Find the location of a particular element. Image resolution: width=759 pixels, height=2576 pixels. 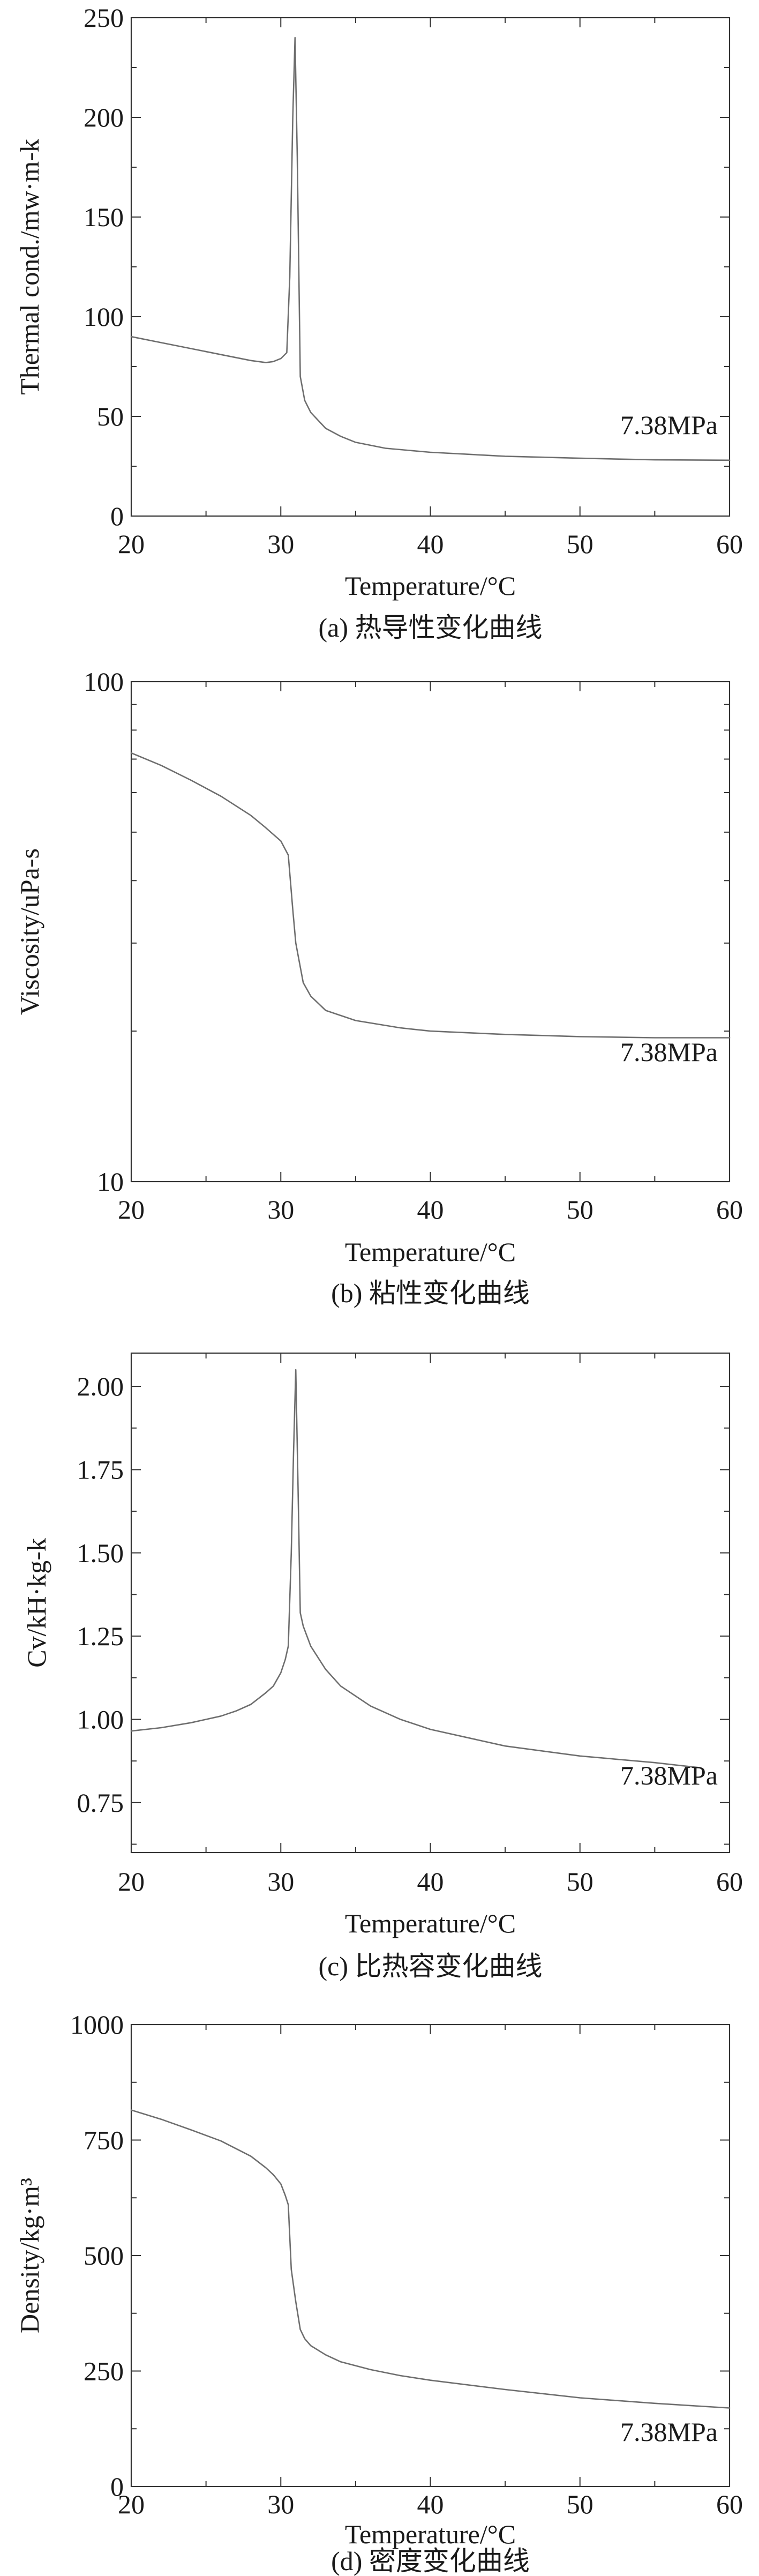

y-axis-label: Cv/kH·kg-k is located at coordinates (36, 1603).